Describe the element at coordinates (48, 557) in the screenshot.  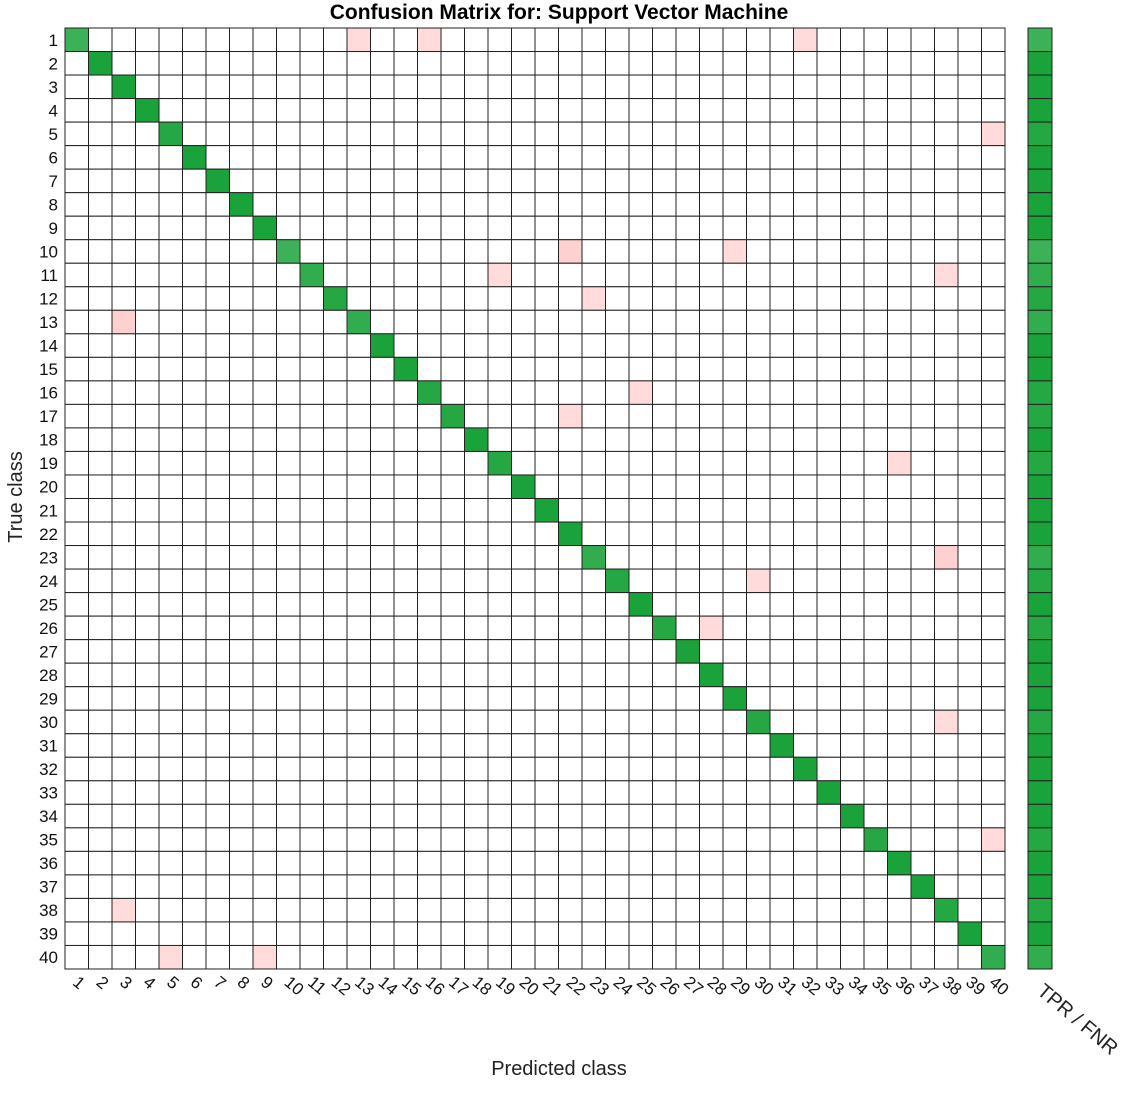
I see `y-tick-23: 23` at that location.